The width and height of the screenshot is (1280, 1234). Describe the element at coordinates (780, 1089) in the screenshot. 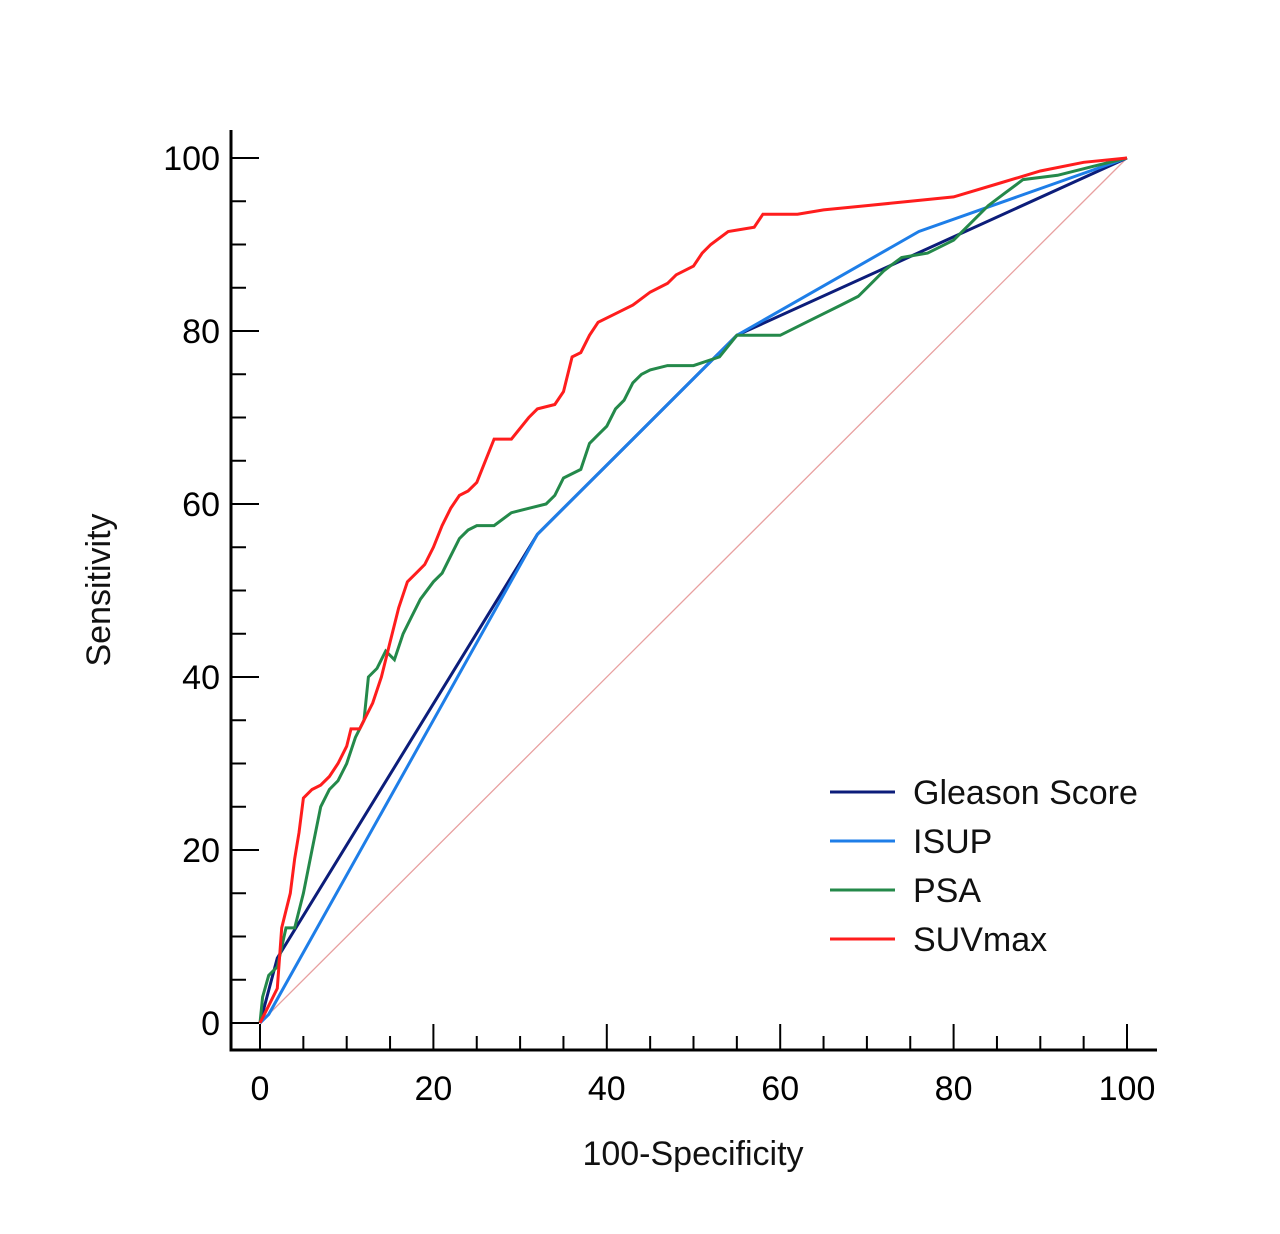

I see `x-tick-label: 60` at that location.